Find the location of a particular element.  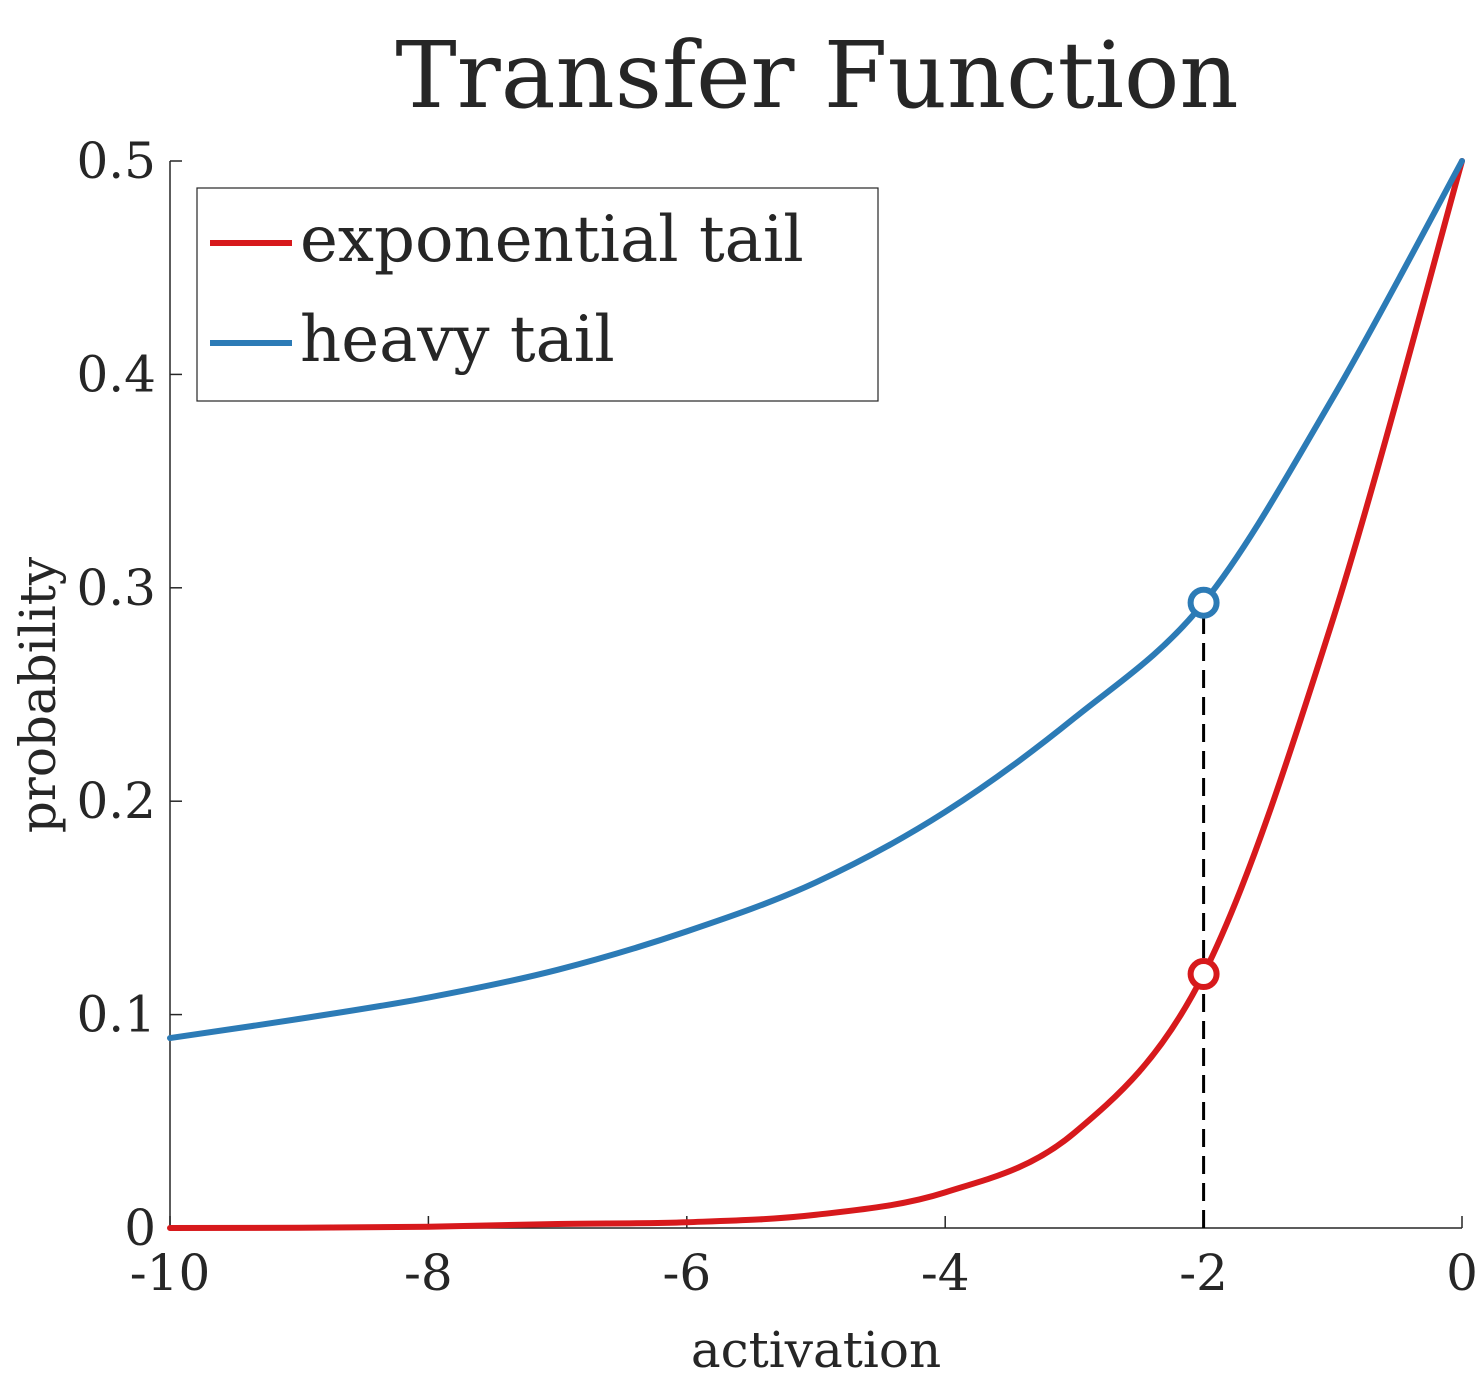

x-tick-label: -8 is located at coordinates (428, 1273).